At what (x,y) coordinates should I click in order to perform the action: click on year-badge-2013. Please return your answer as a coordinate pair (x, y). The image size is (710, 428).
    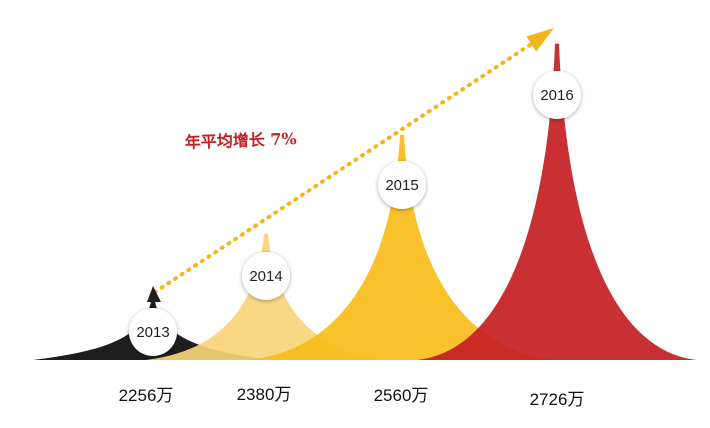
    Looking at the image, I should click on (153, 332).